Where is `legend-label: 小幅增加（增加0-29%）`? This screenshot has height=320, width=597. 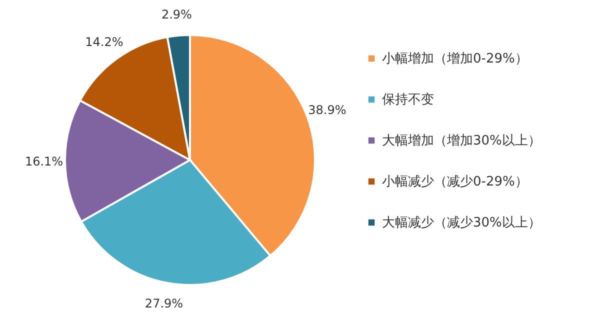
legend-label: 小幅增加（增加0-29%） is located at coordinates (455, 59).